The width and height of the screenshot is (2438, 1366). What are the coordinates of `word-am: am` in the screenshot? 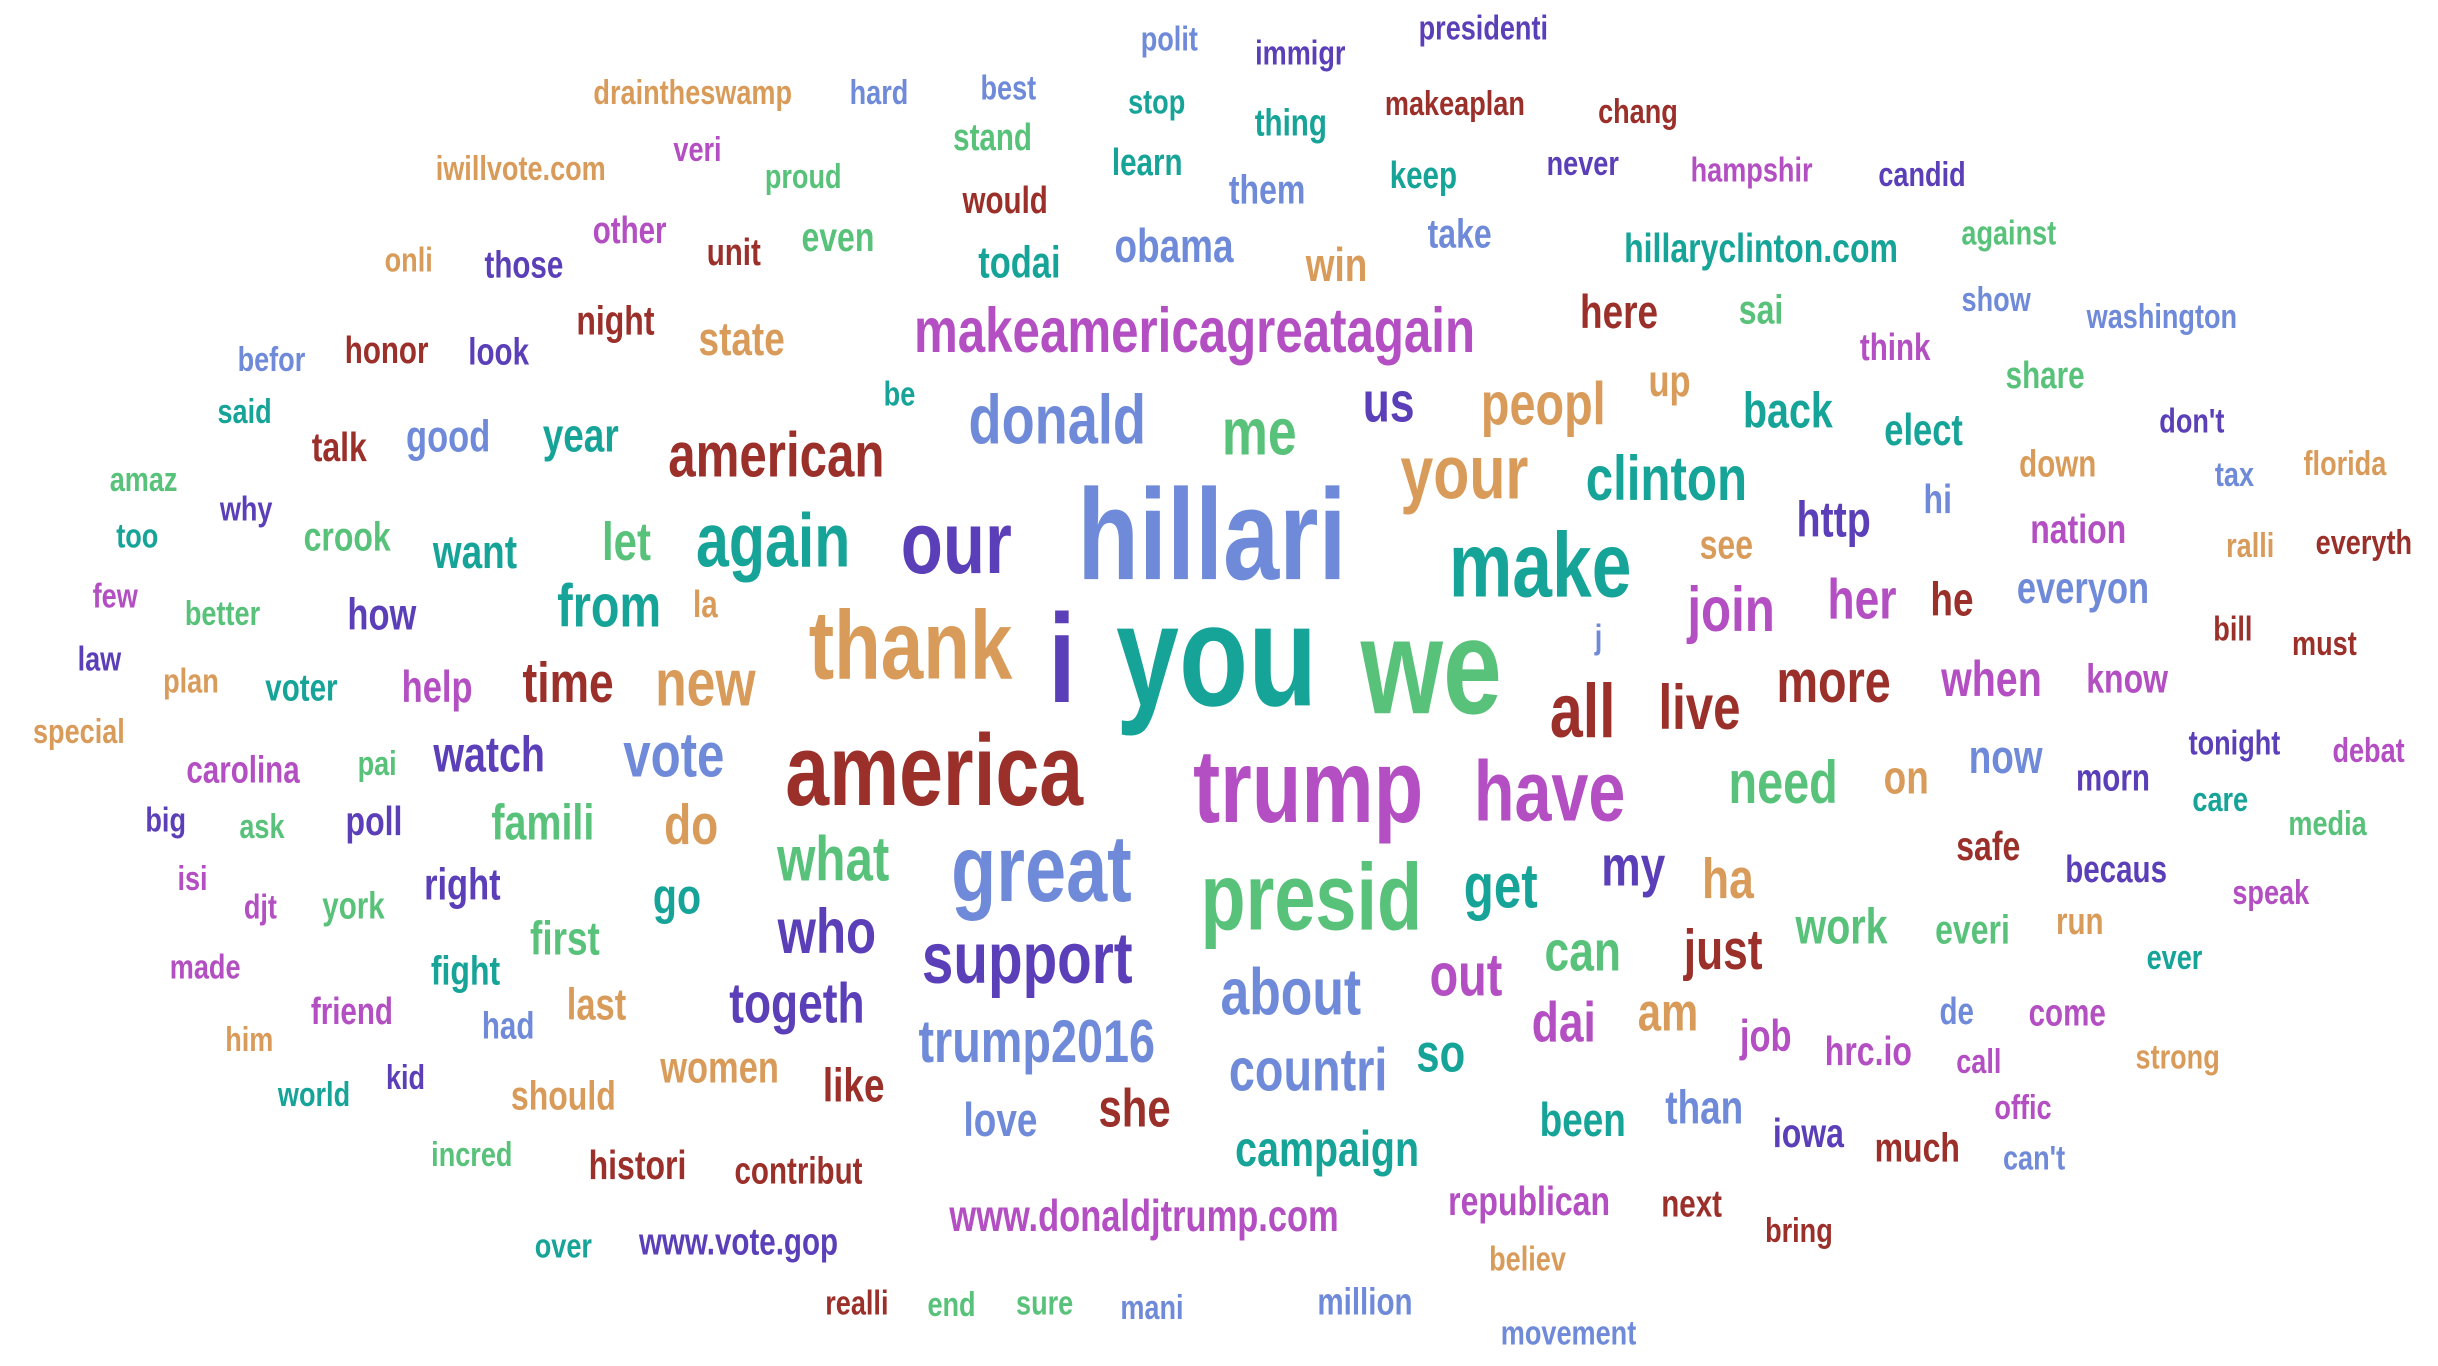 It's located at (1668, 1013).